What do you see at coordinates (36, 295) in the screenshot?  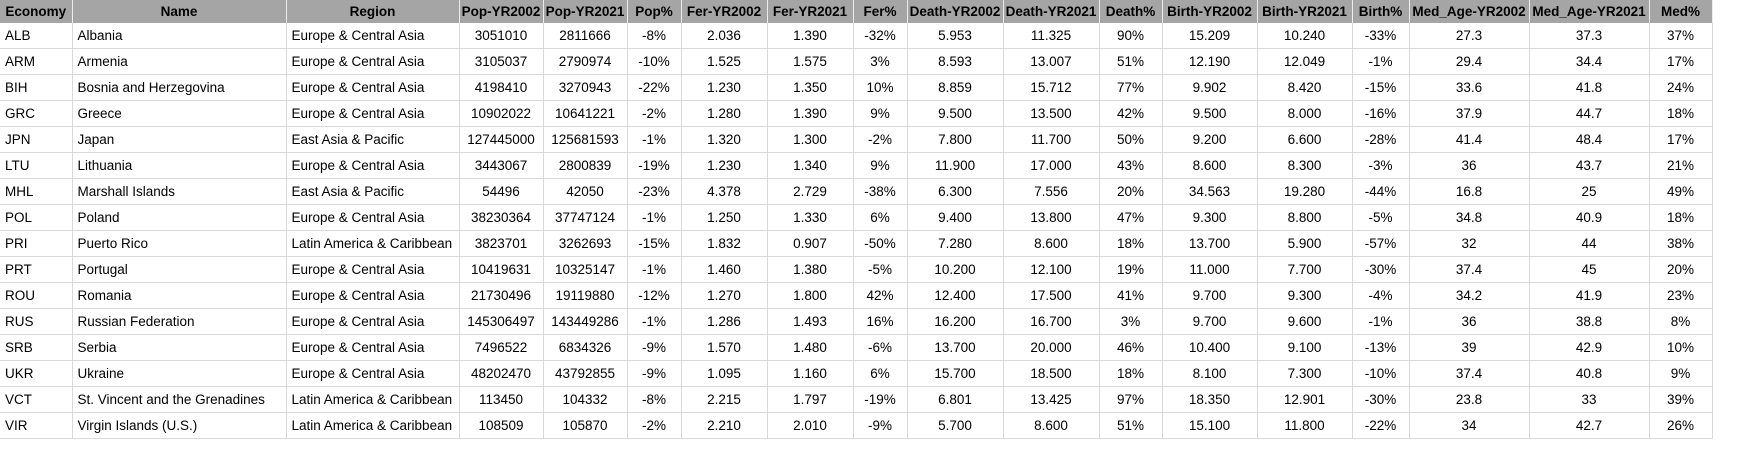 I see `cell-economy: ROU` at bounding box center [36, 295].